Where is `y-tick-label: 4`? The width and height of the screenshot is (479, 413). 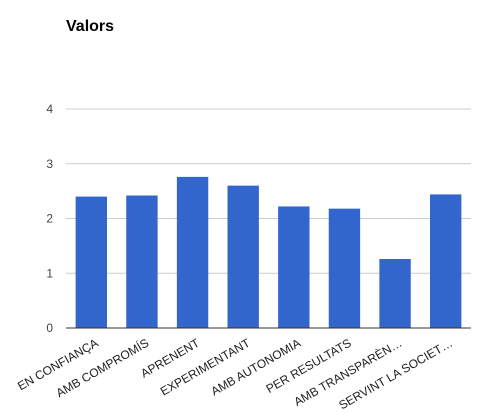 y-tick-label: 4 is located at coordinates (49, 109).